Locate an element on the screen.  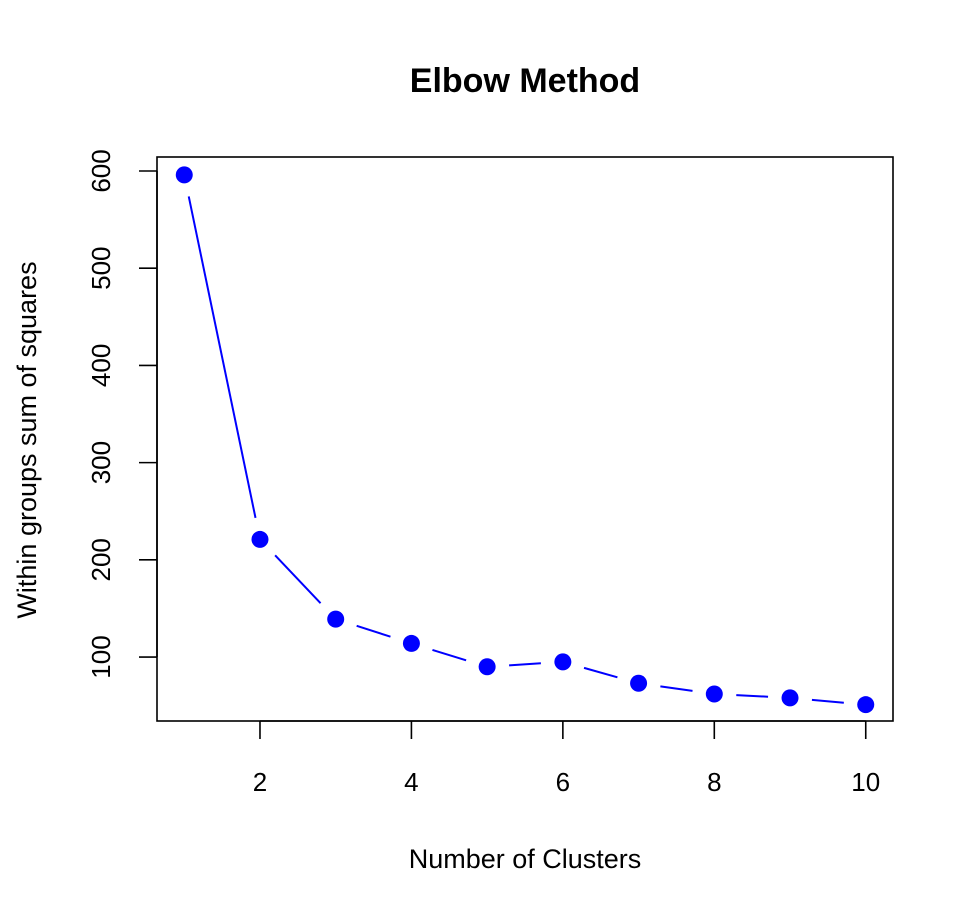
x-tick-label: 6 is located at coordinates (563, 782).